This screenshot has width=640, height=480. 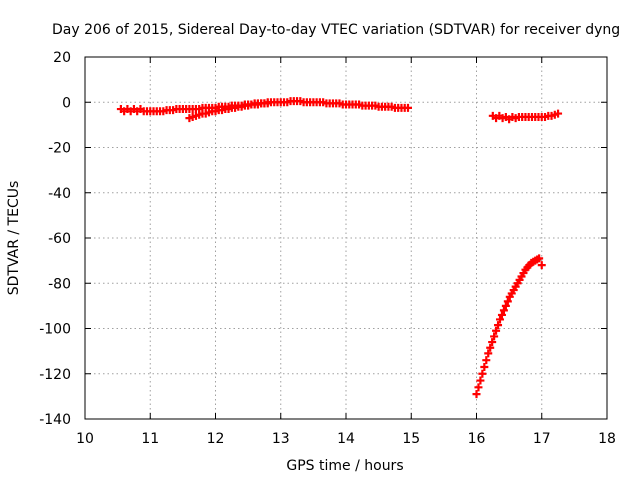 What do you see at coordinates (85, 439) in the screenshot?
I see `x-tick-label: 10` at bounding box center [85, 439].